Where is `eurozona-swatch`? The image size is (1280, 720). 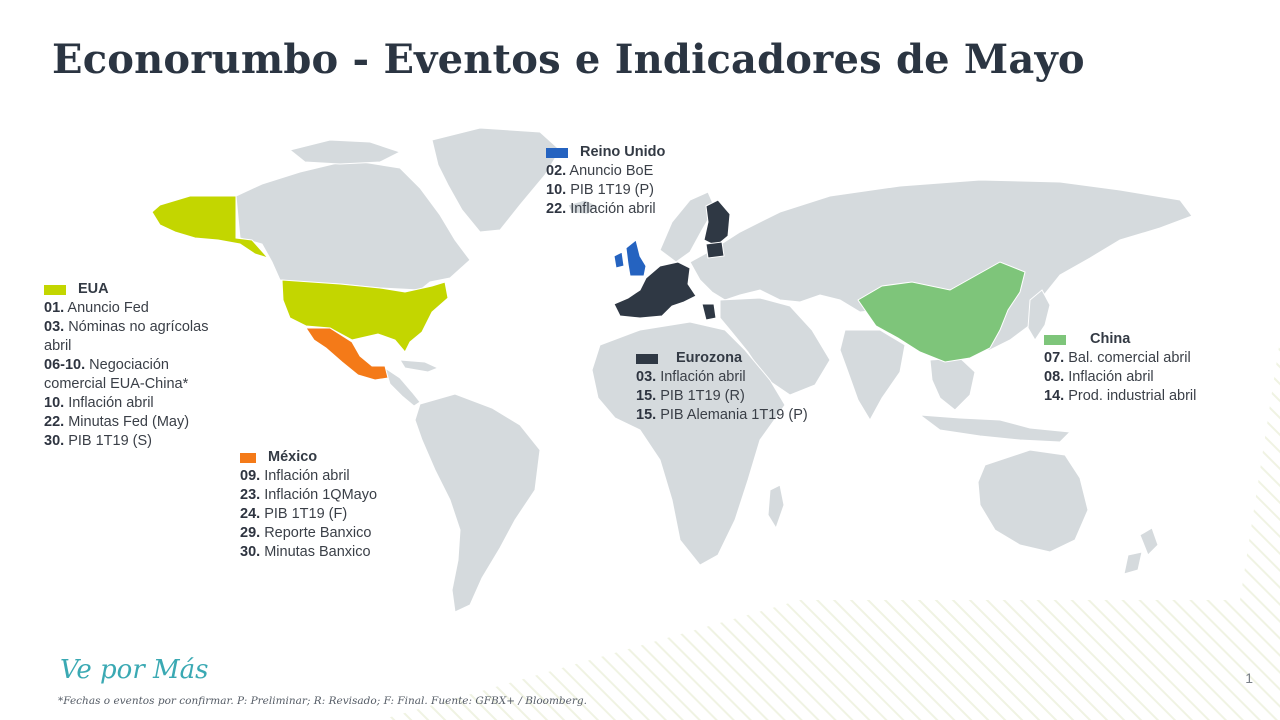
eurozona-swatch is located at coordinates (647, 358).